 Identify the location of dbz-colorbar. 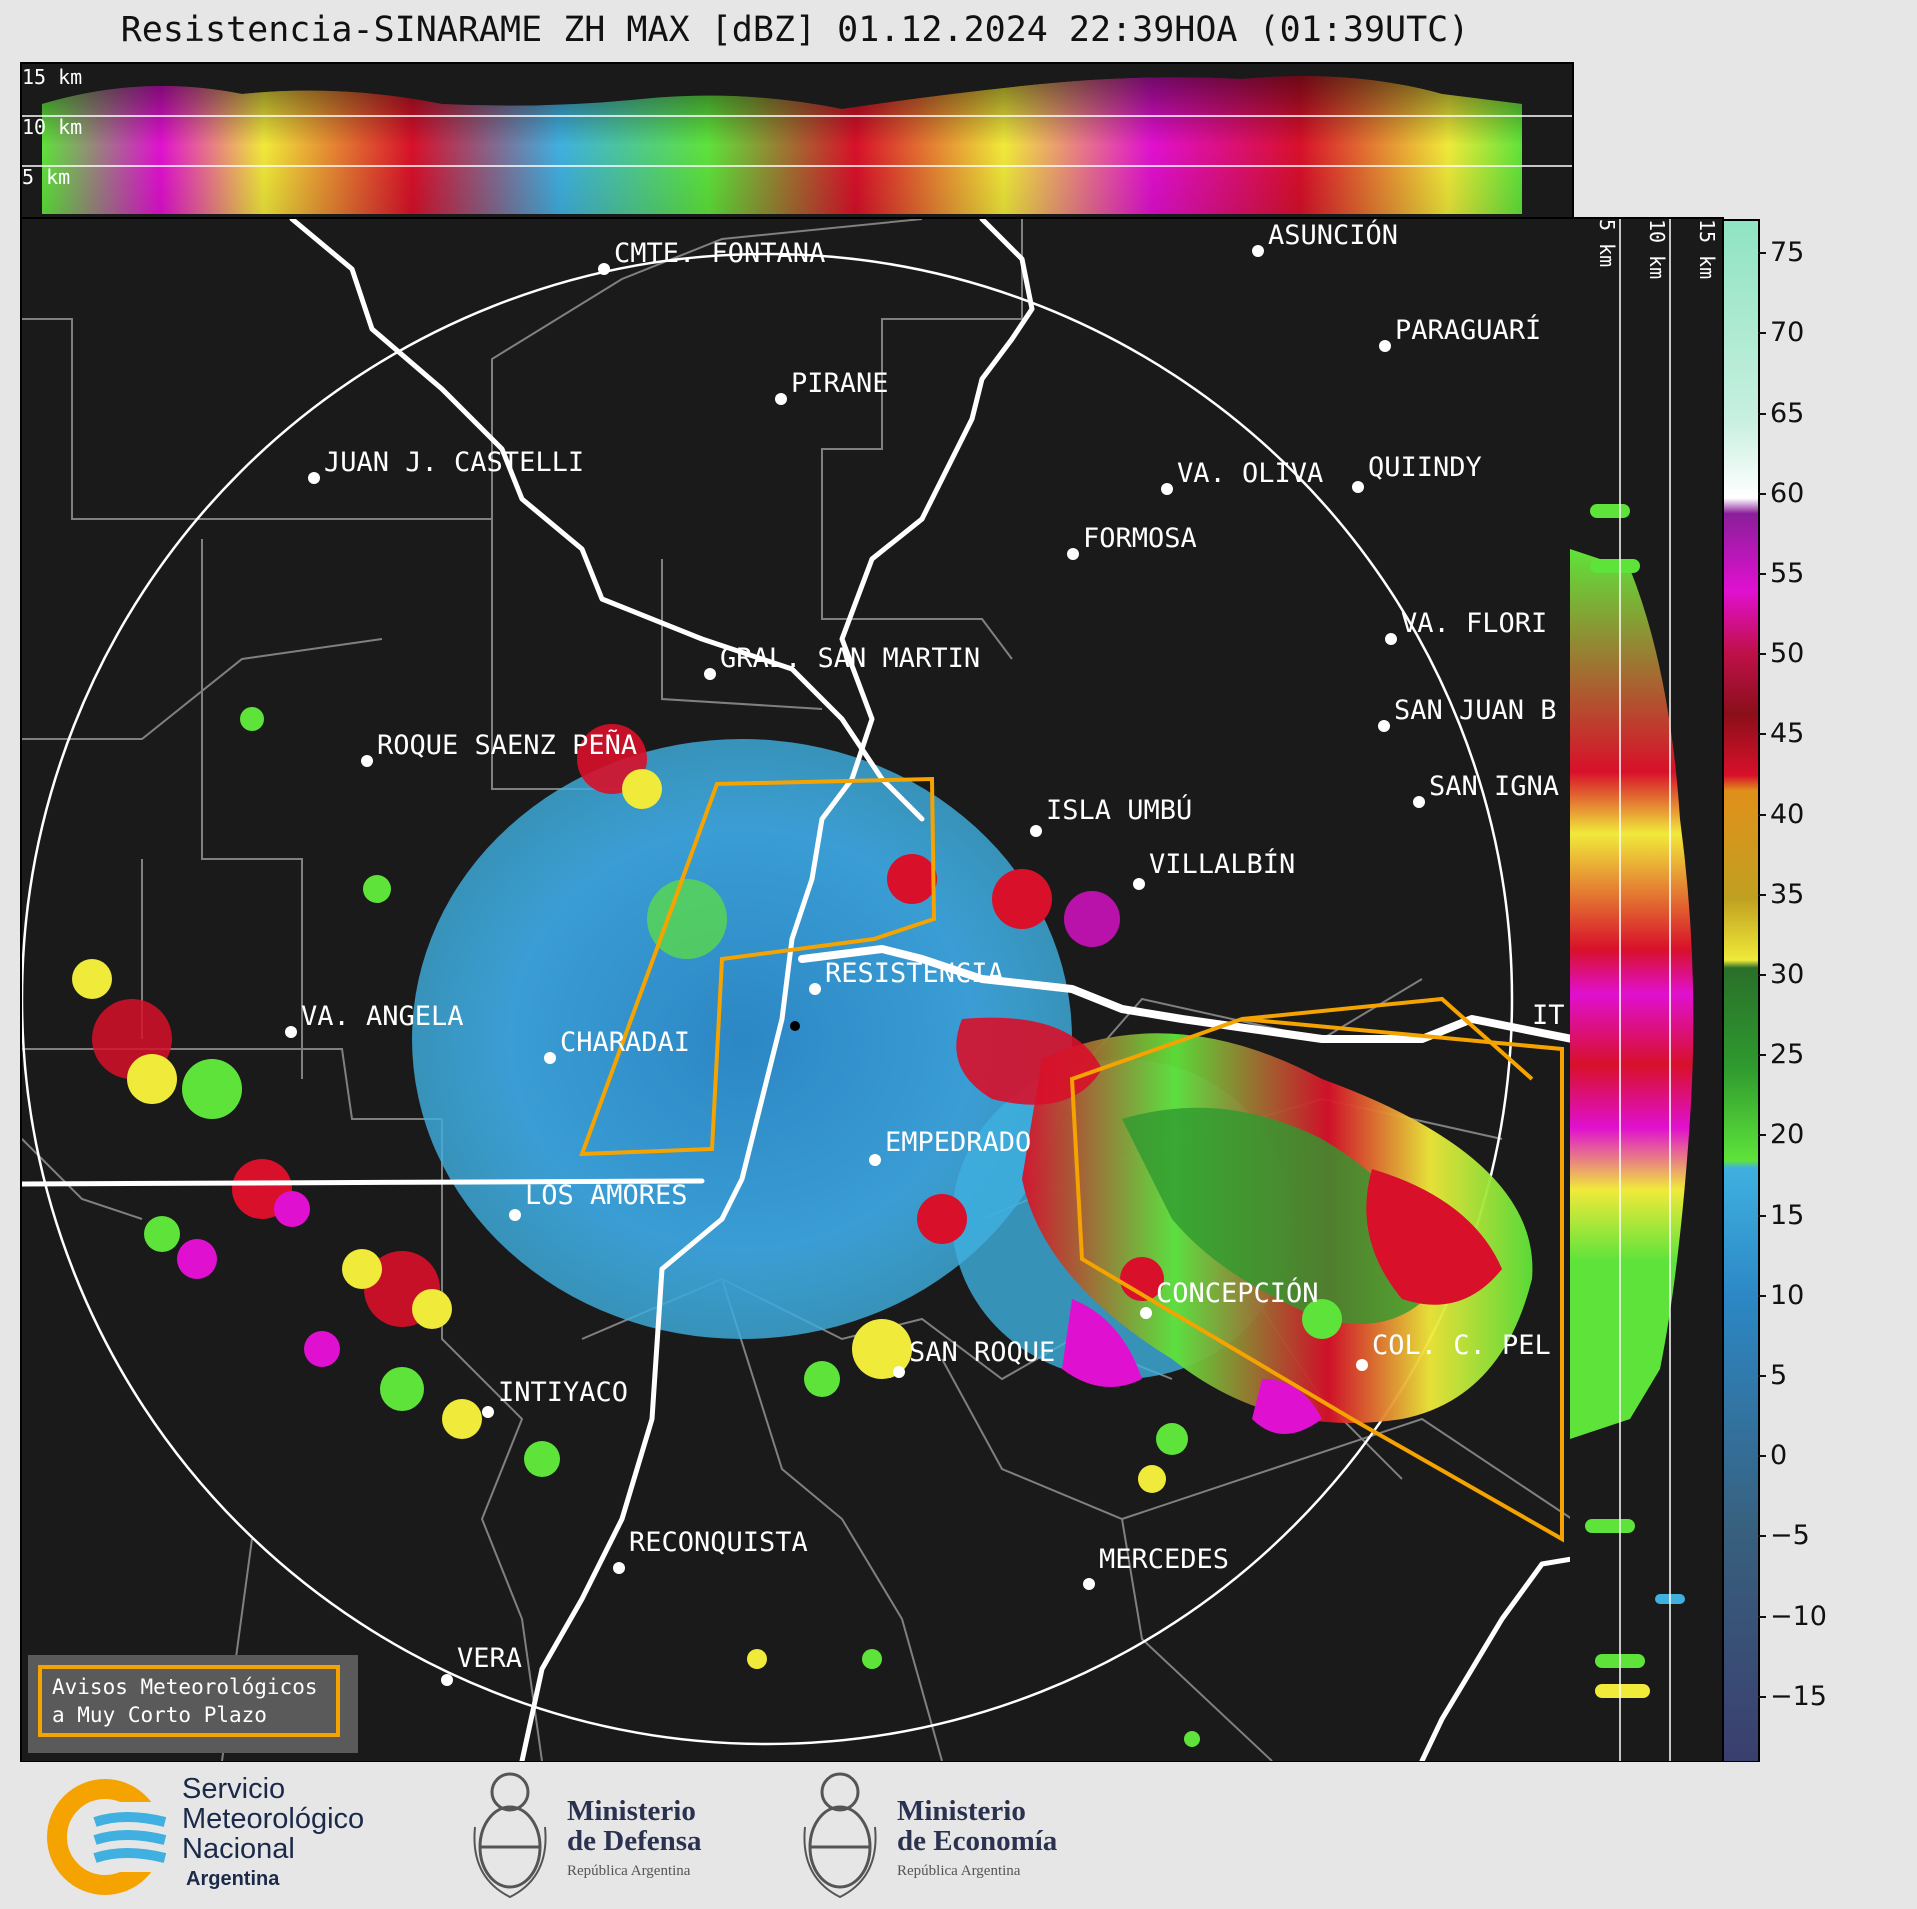
(1741, 991).